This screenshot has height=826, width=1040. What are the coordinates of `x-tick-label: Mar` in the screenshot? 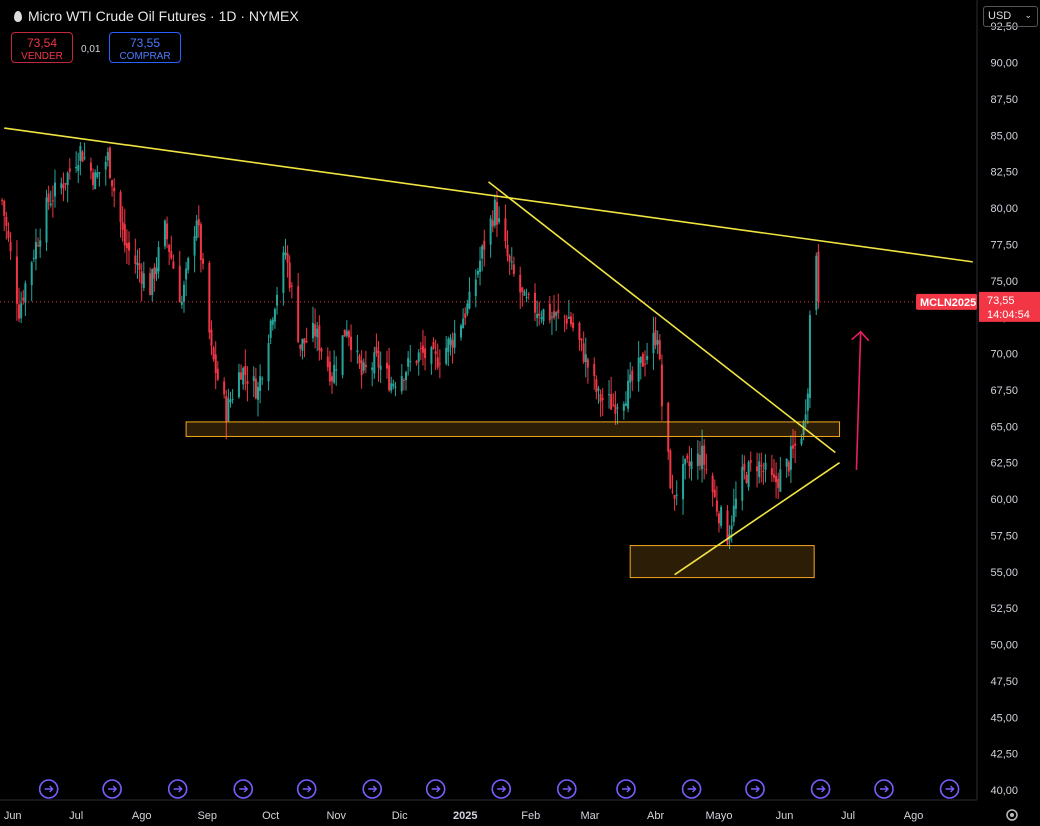 It's located at (590, 816).